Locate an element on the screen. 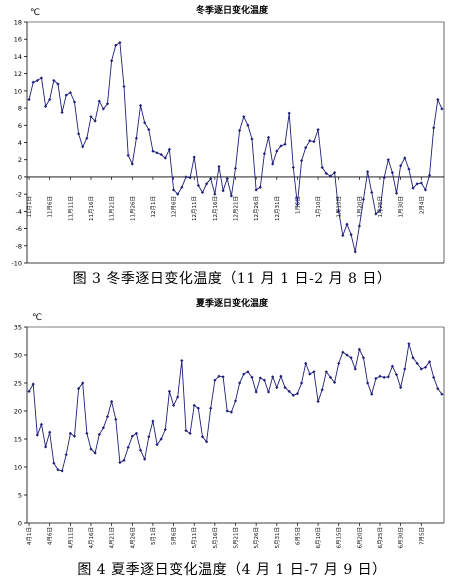  summer-x-tick-label: 4月11日 is located at coordinates (70, 538).